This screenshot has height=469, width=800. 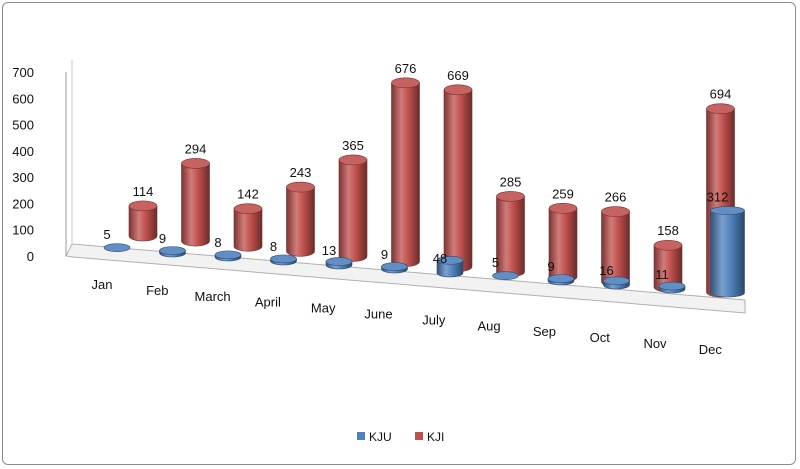 I want to click on kji-data-label: 259, so click(x=563, y=193).